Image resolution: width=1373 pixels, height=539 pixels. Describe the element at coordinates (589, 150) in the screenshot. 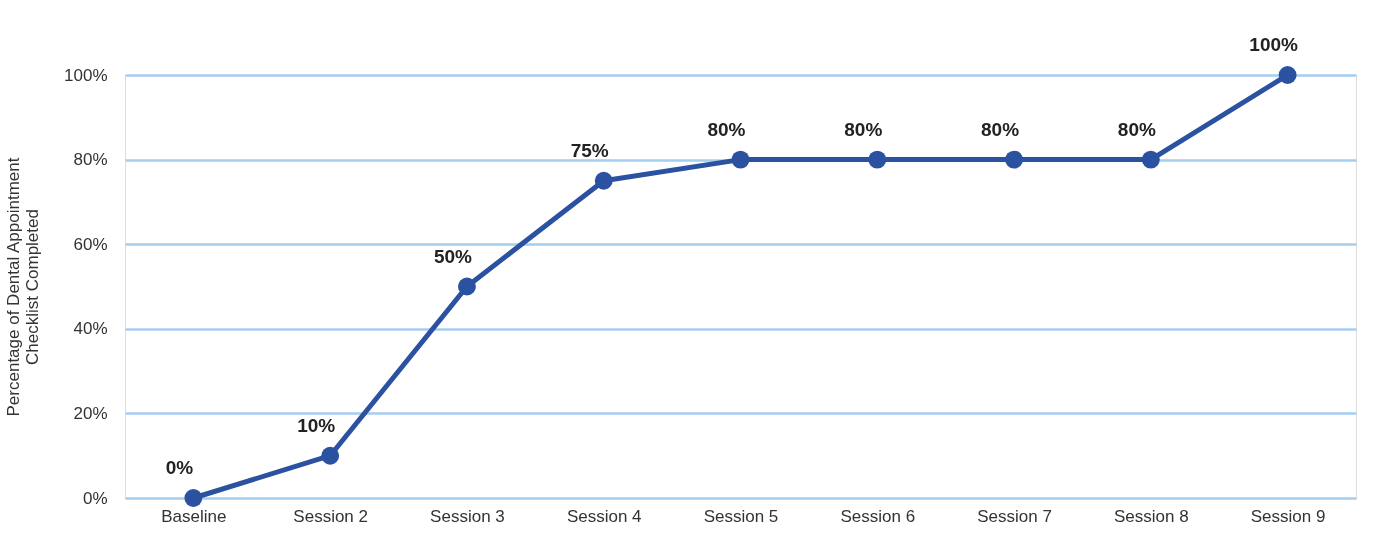

I see `data-label: 75%` at that location.